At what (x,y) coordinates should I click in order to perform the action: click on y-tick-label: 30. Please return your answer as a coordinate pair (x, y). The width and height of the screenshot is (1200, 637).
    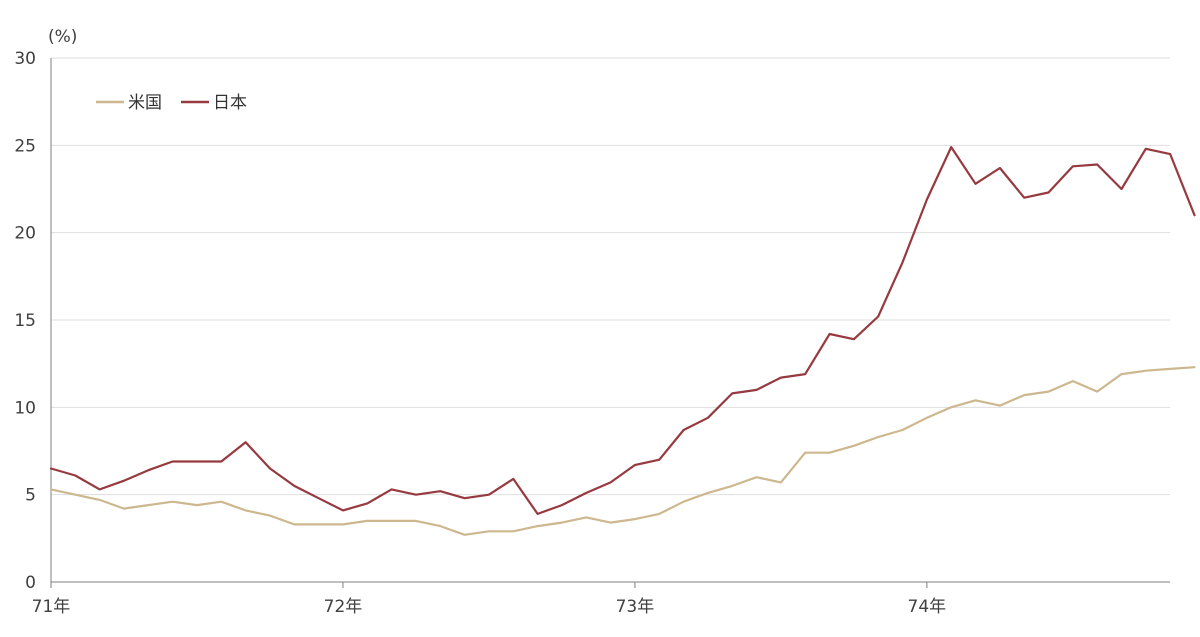
    Looking at the image, I should click on (25, 59).